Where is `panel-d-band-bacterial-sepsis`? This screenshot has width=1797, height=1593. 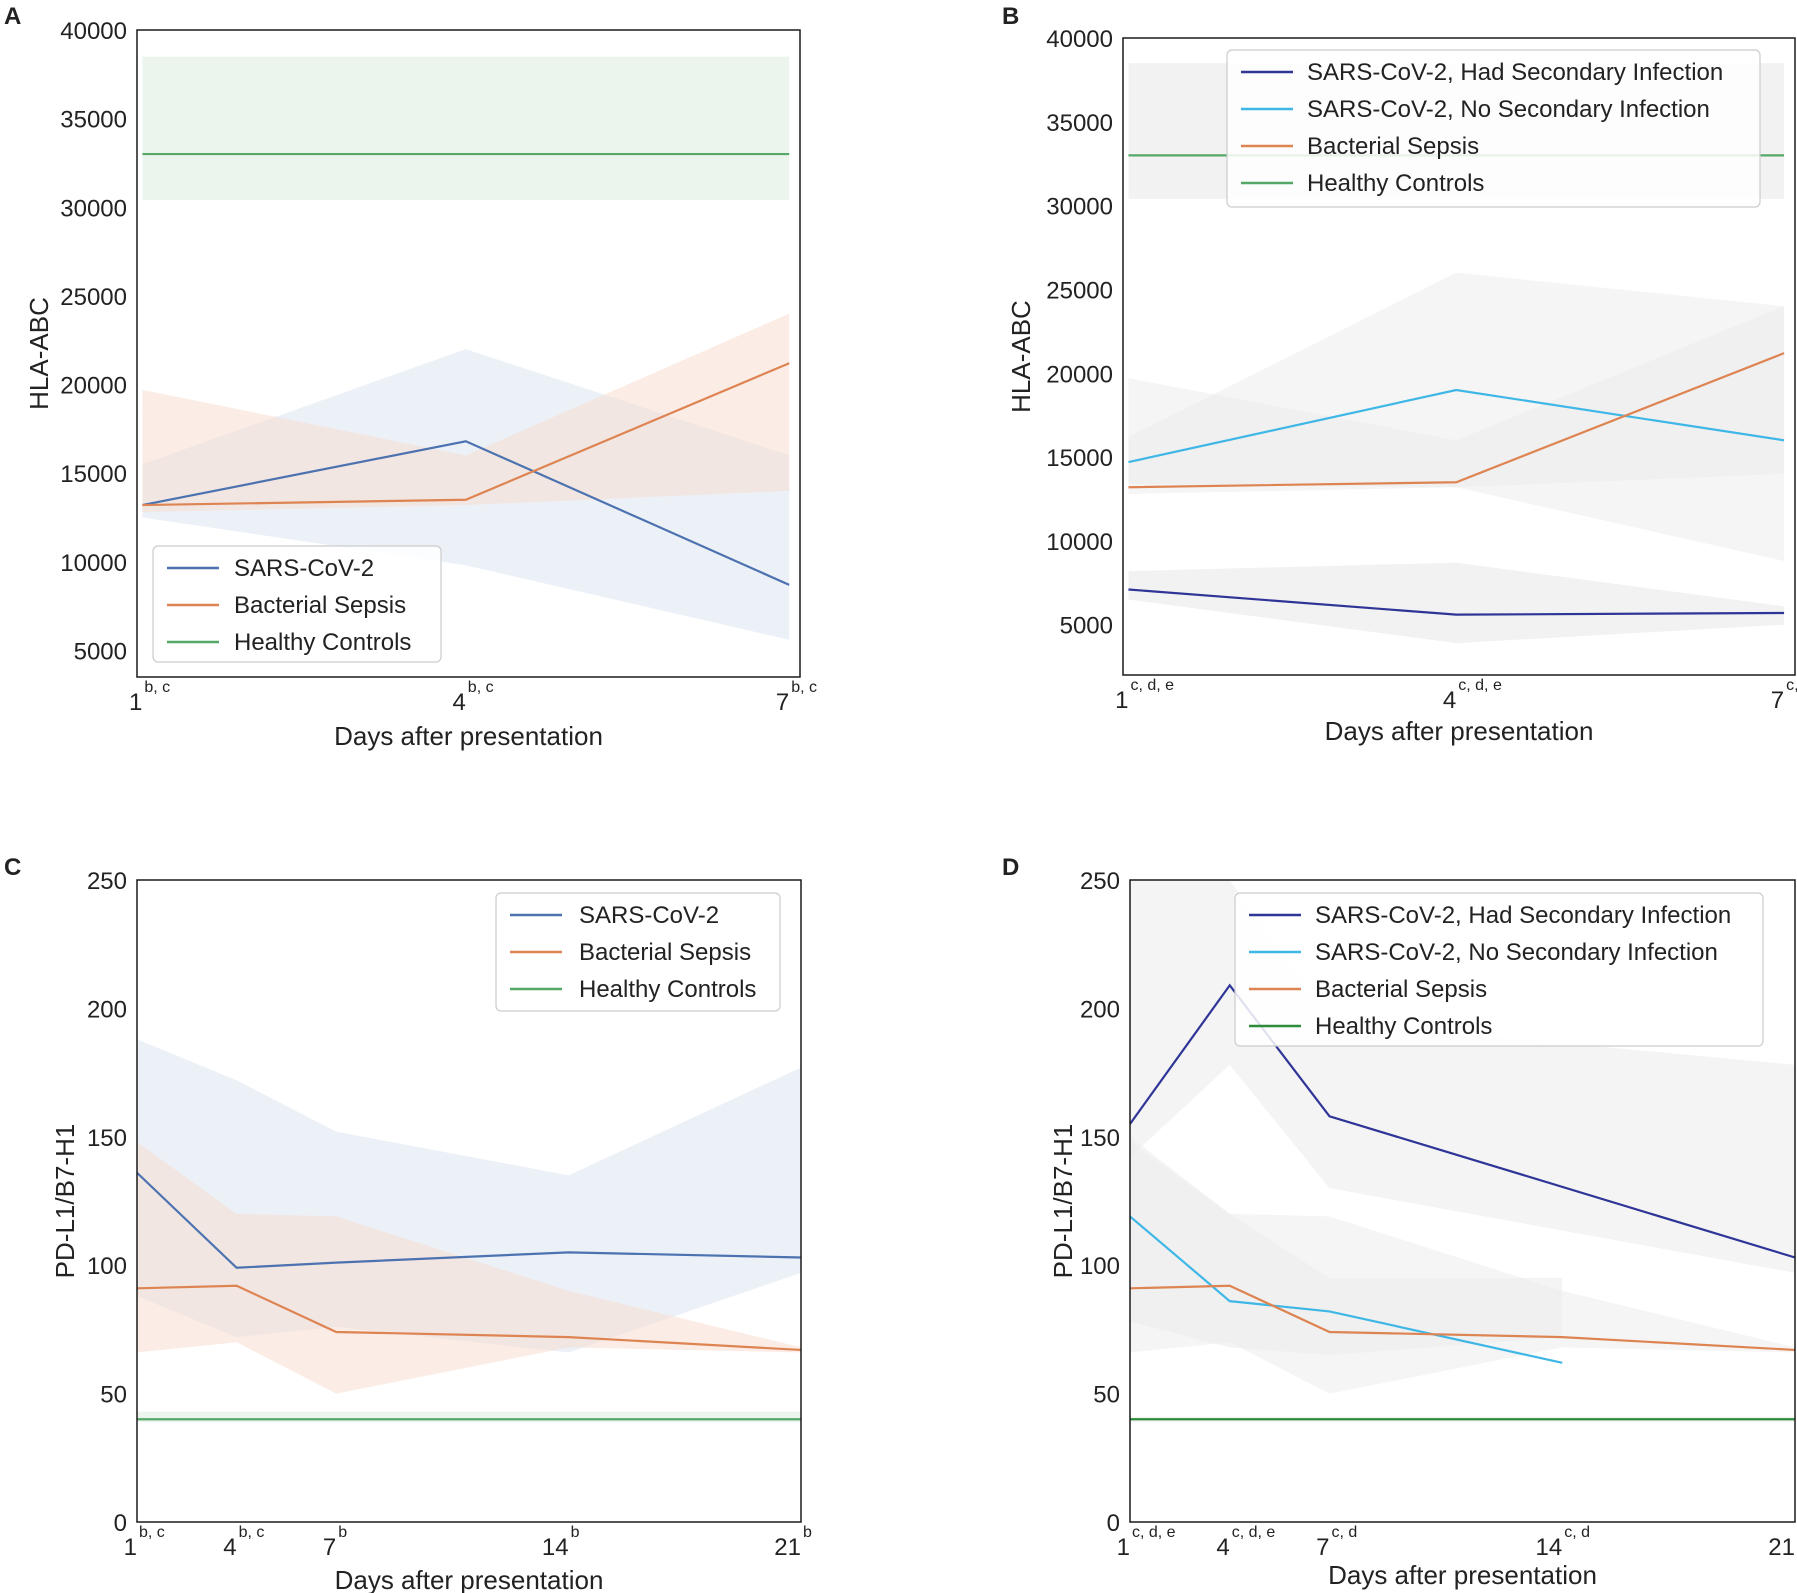
panel-d-band-bacterial-sepsis is located at coordinates (1462, 1267).